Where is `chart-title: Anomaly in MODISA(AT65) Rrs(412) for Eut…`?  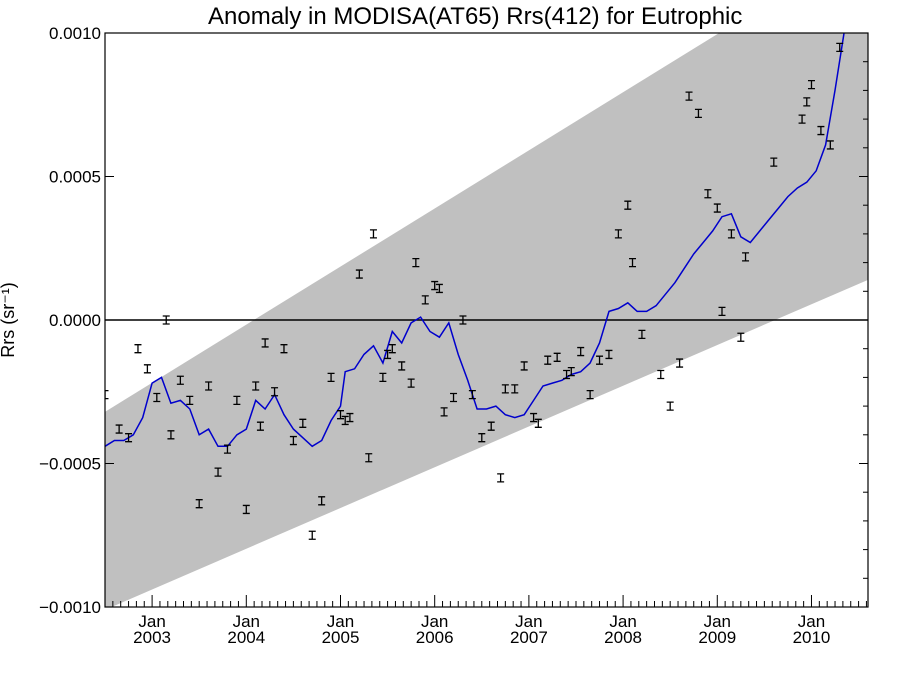 chart-title: Anomaly in MODISA(AT65) Rrs(412) for Eut… is located at coordinates (475, 16).